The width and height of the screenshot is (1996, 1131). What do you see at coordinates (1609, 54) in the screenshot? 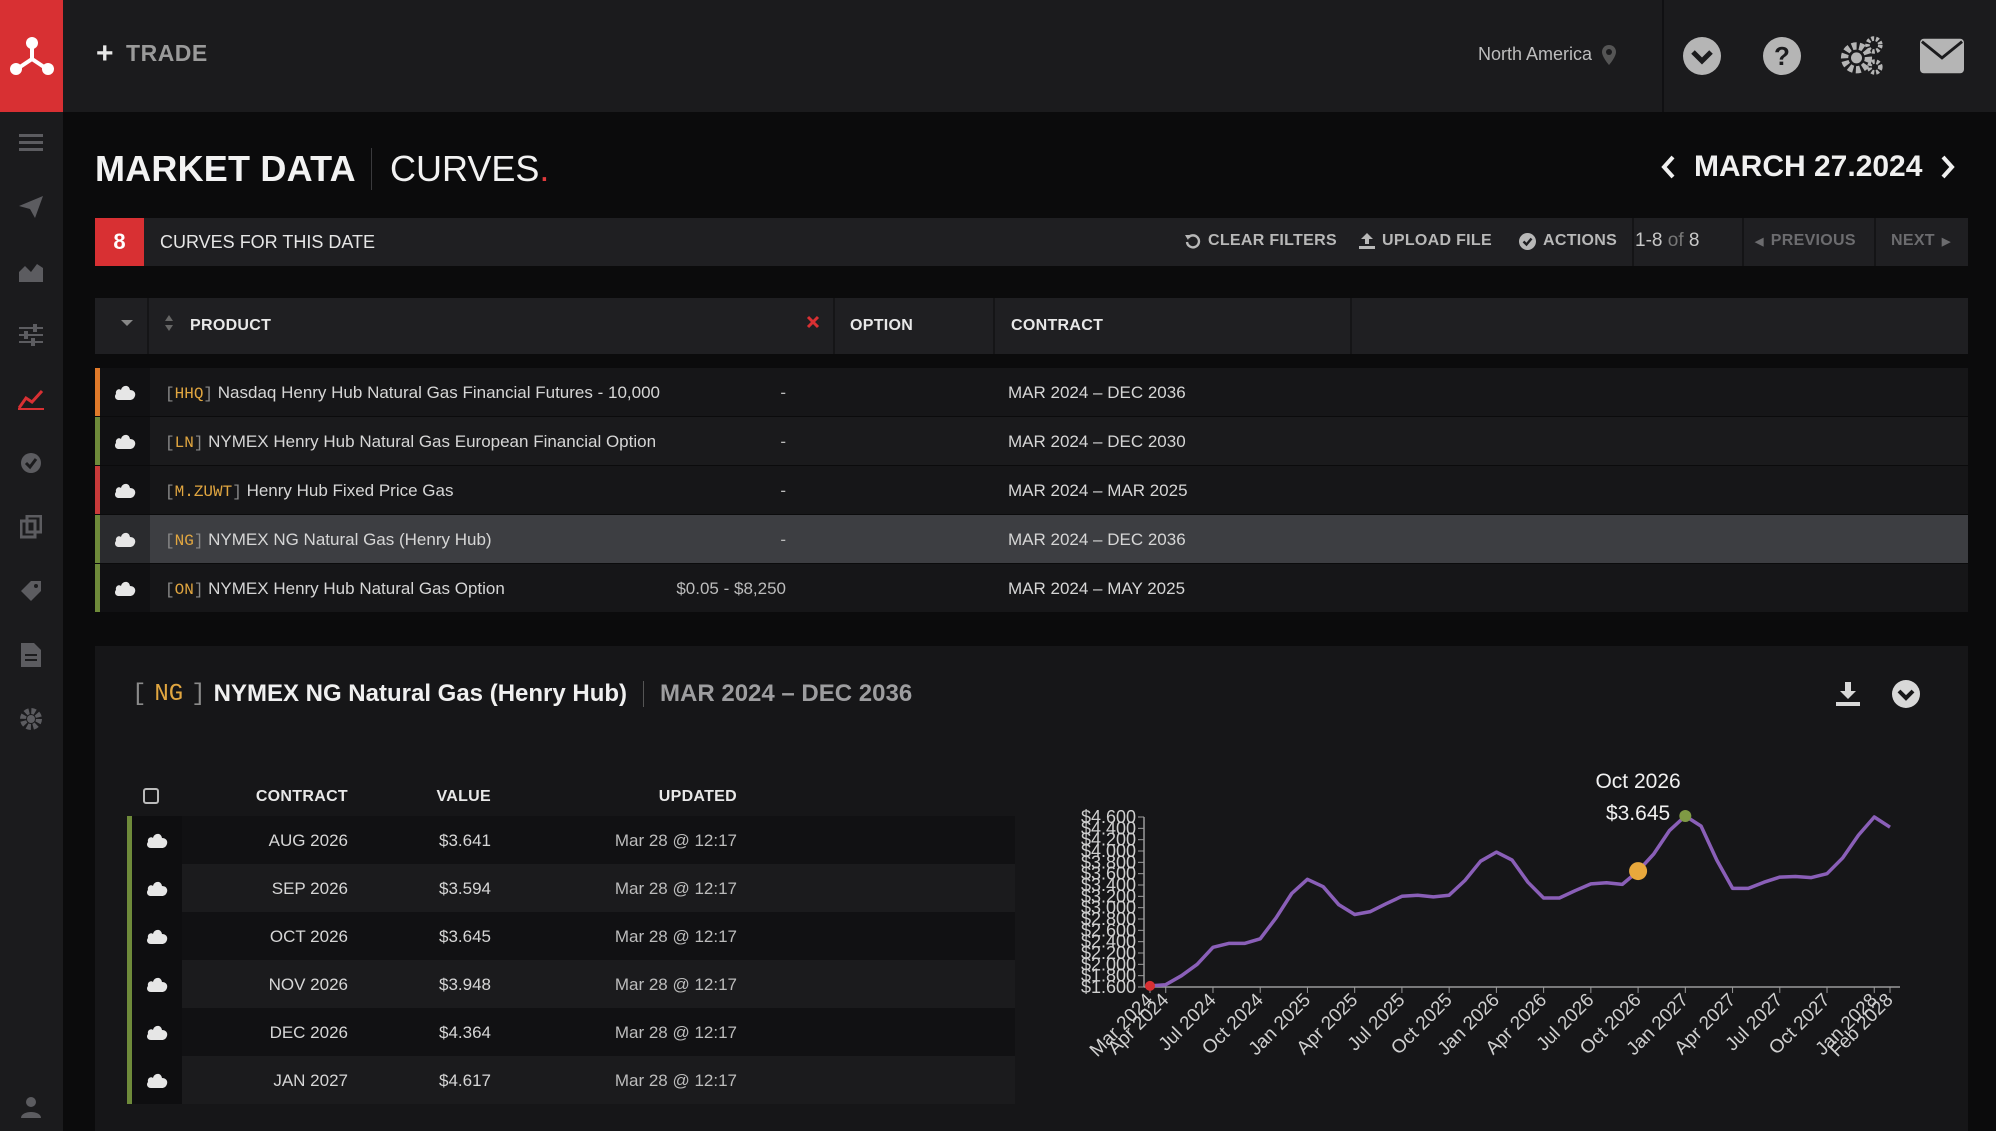
I see `location-pin-icon` at bounding box center [1609, 54].